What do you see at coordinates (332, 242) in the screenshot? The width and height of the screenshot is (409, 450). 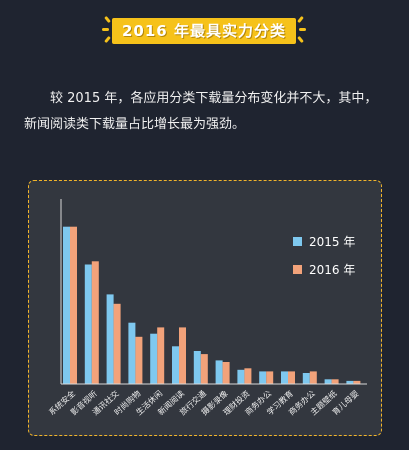 I see `legend-label: 2015 年` at bounding box center [332, 242].